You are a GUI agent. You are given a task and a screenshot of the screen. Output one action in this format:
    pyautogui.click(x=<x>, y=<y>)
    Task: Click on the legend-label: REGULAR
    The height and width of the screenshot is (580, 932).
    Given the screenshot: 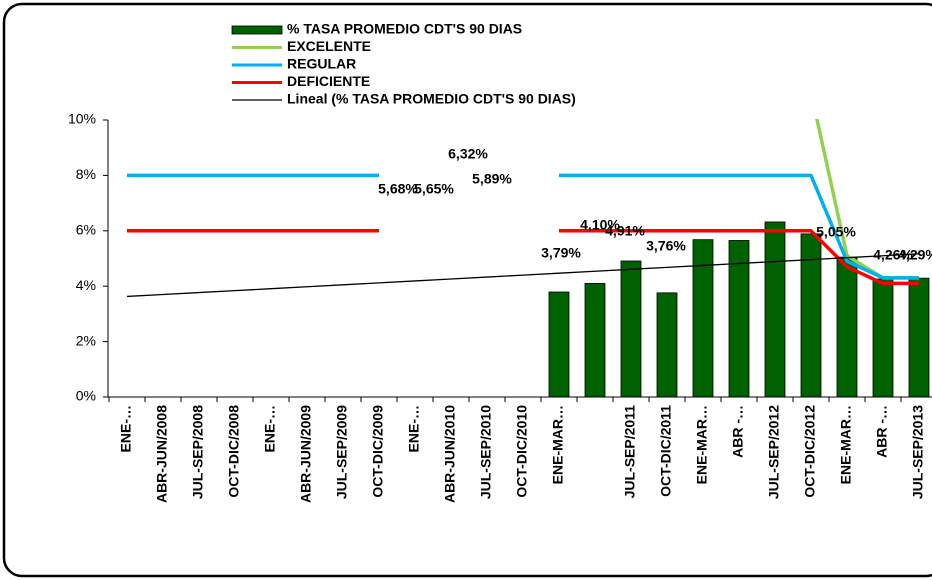 What is the action you would take?
    pyautogui.click(x=321, y=64)
    